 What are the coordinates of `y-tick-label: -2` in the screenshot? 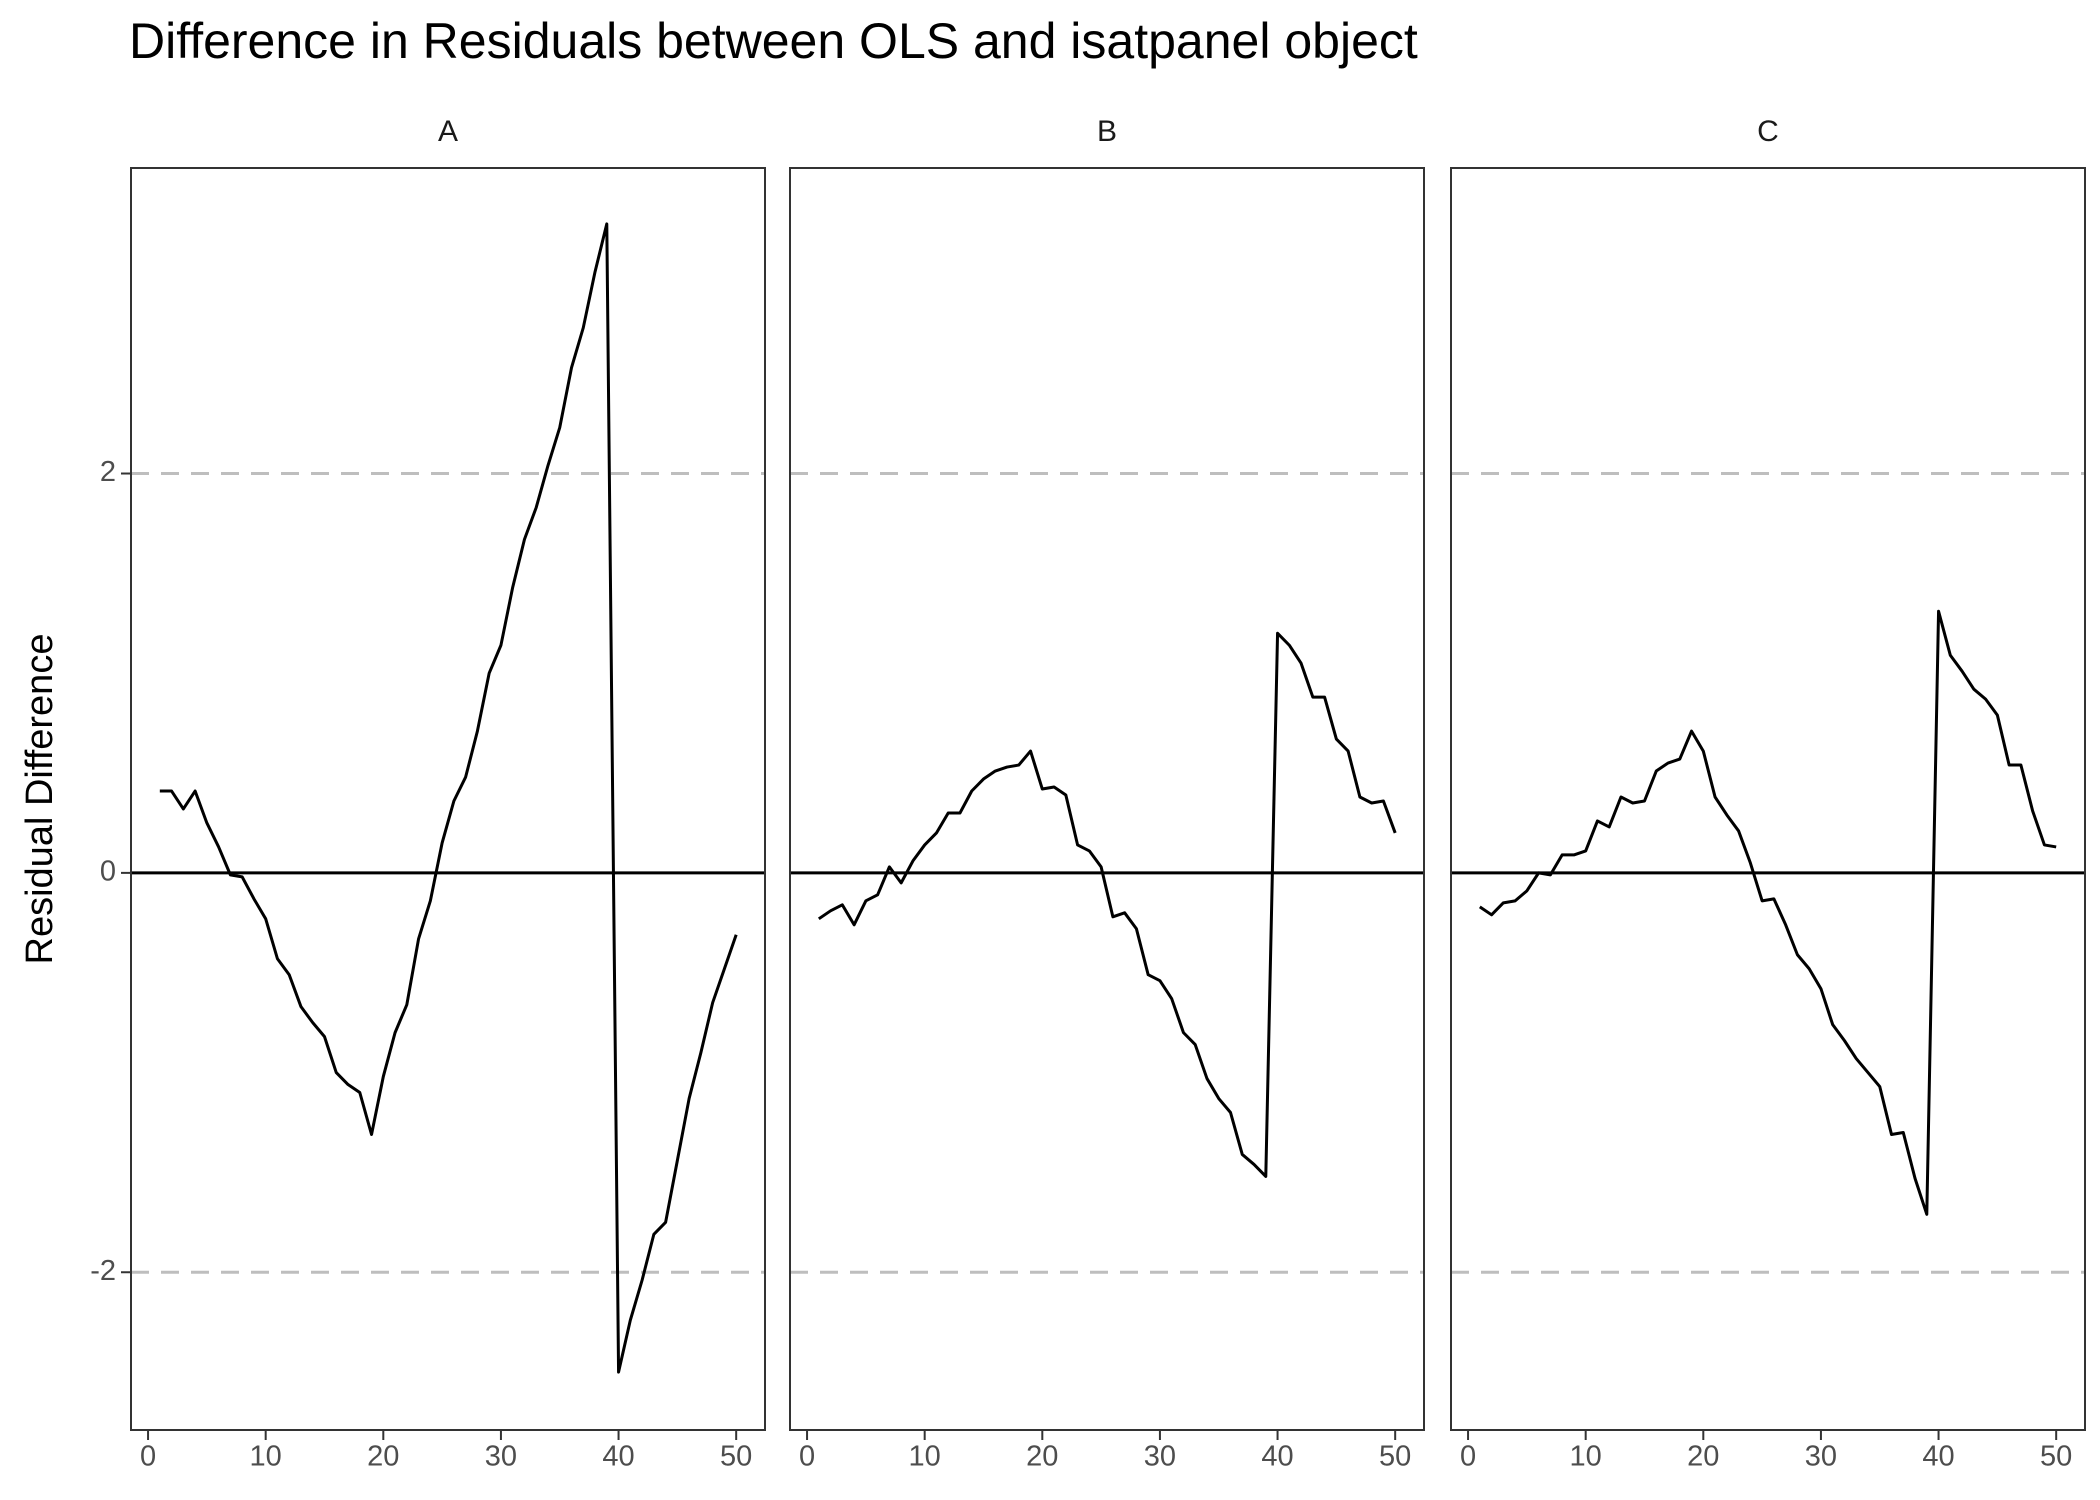 It's located at (103, 1271).